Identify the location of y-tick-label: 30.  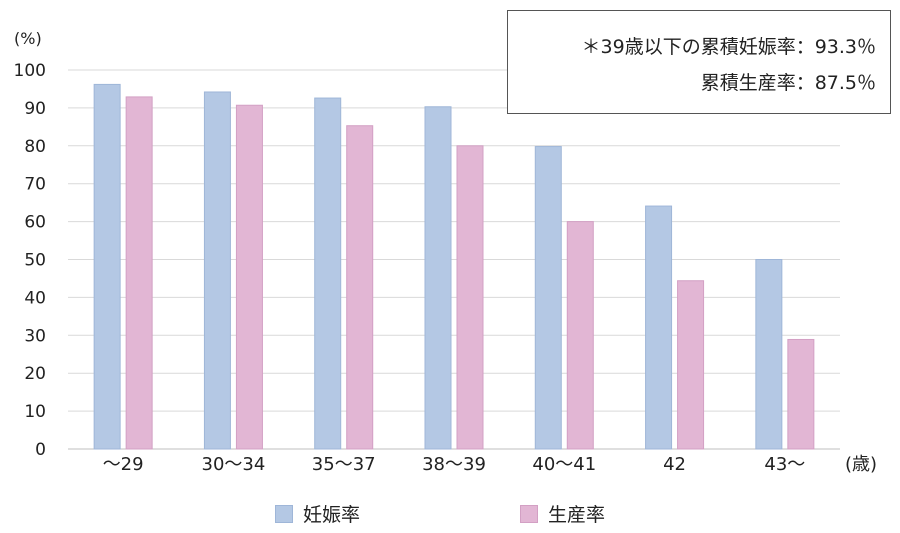
(35, 336).